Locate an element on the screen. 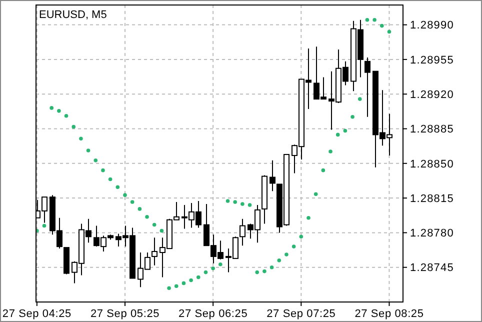  y-tick-label: 1.28780 is located at coordinates (432, 234).